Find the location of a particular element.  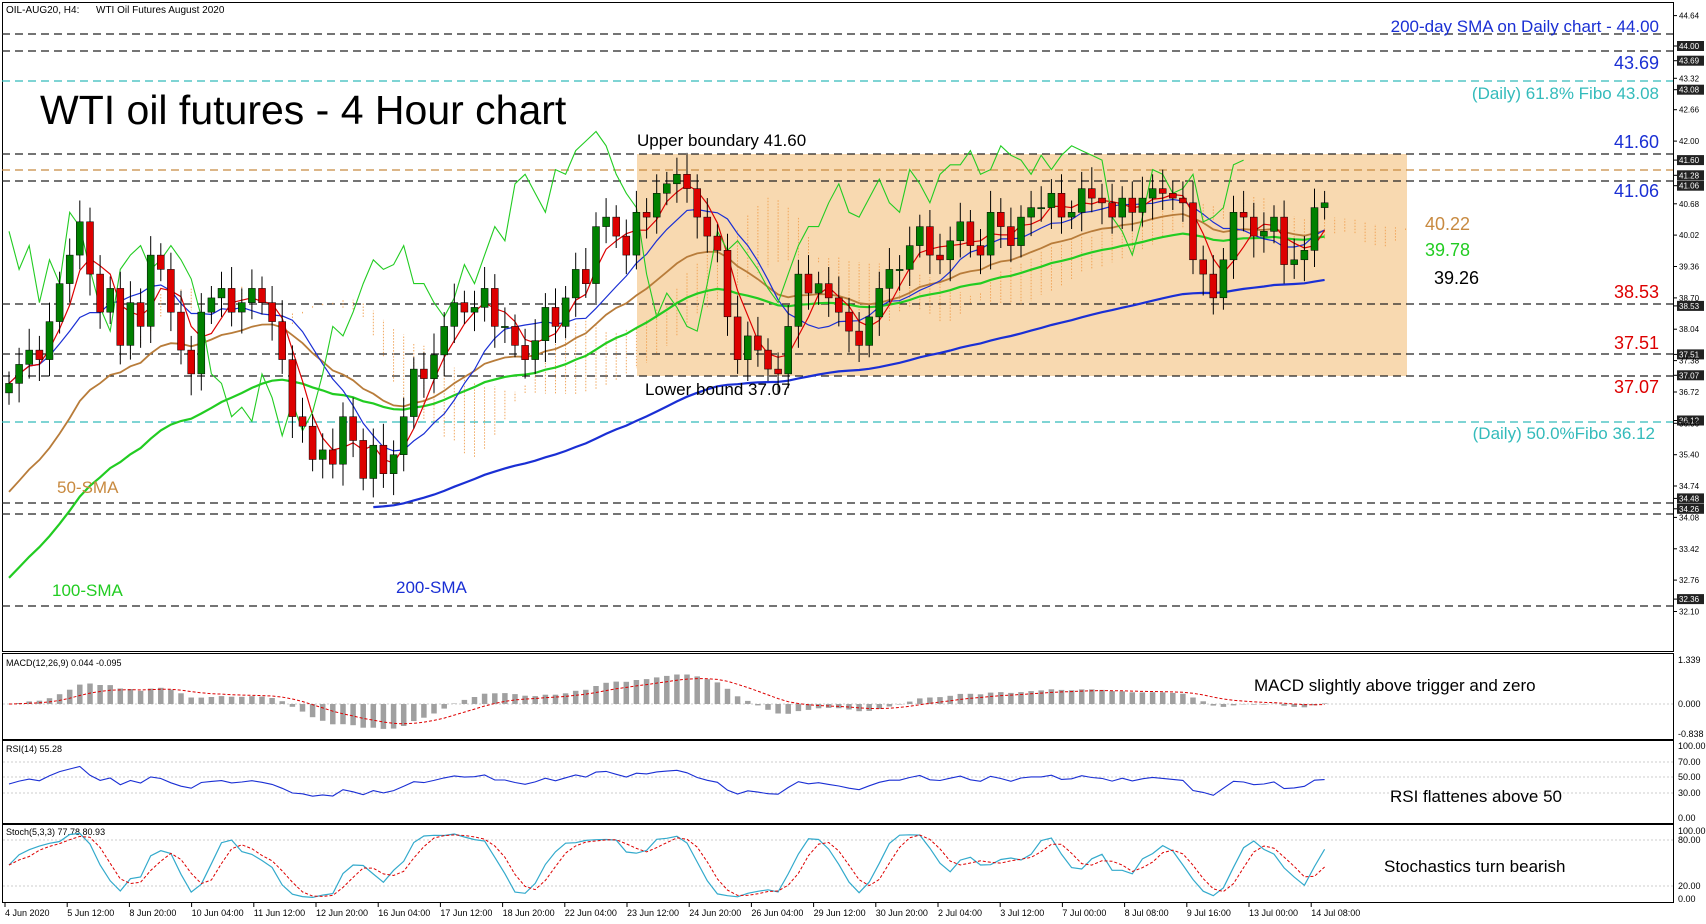

stoch-comment: Stochastics turn bearish is located at coordinates (1474, 866).